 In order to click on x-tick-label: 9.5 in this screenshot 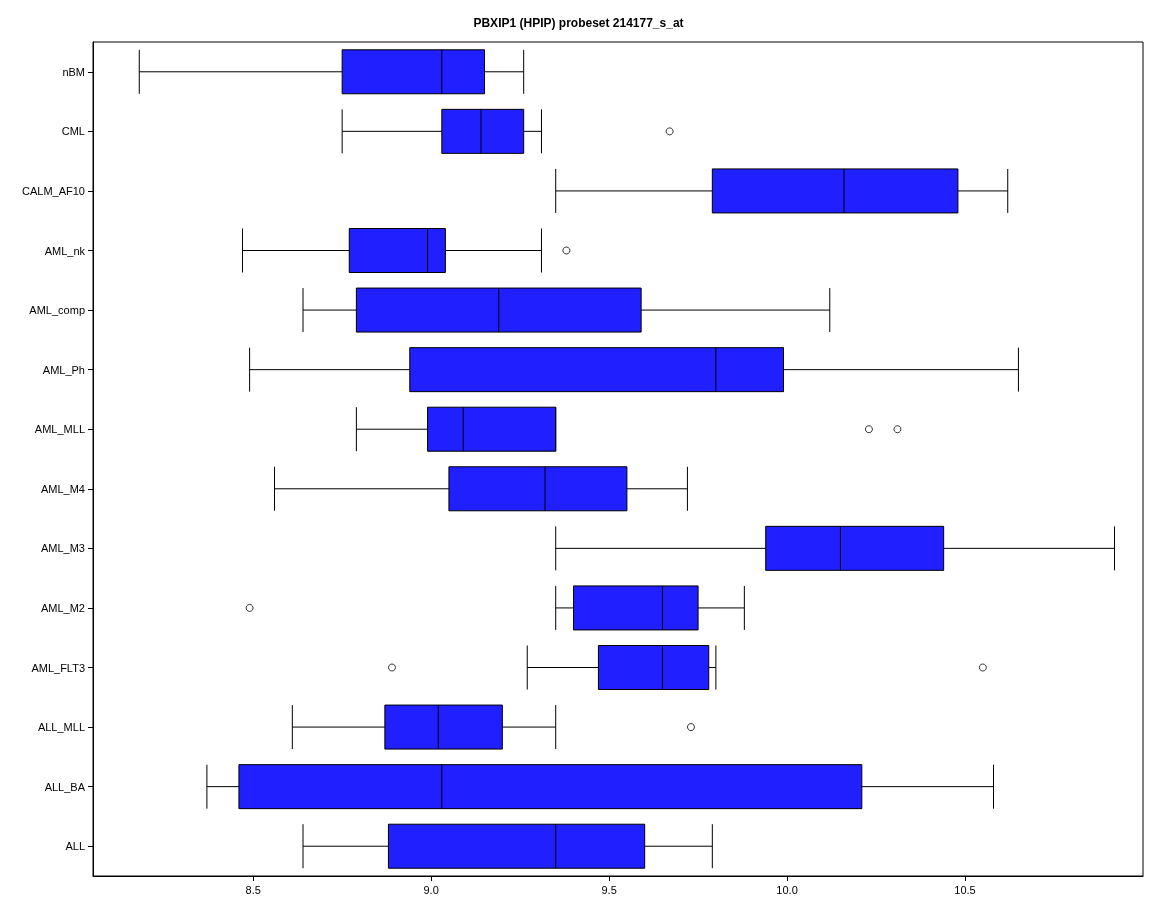, I will do `click(609, 889)`.